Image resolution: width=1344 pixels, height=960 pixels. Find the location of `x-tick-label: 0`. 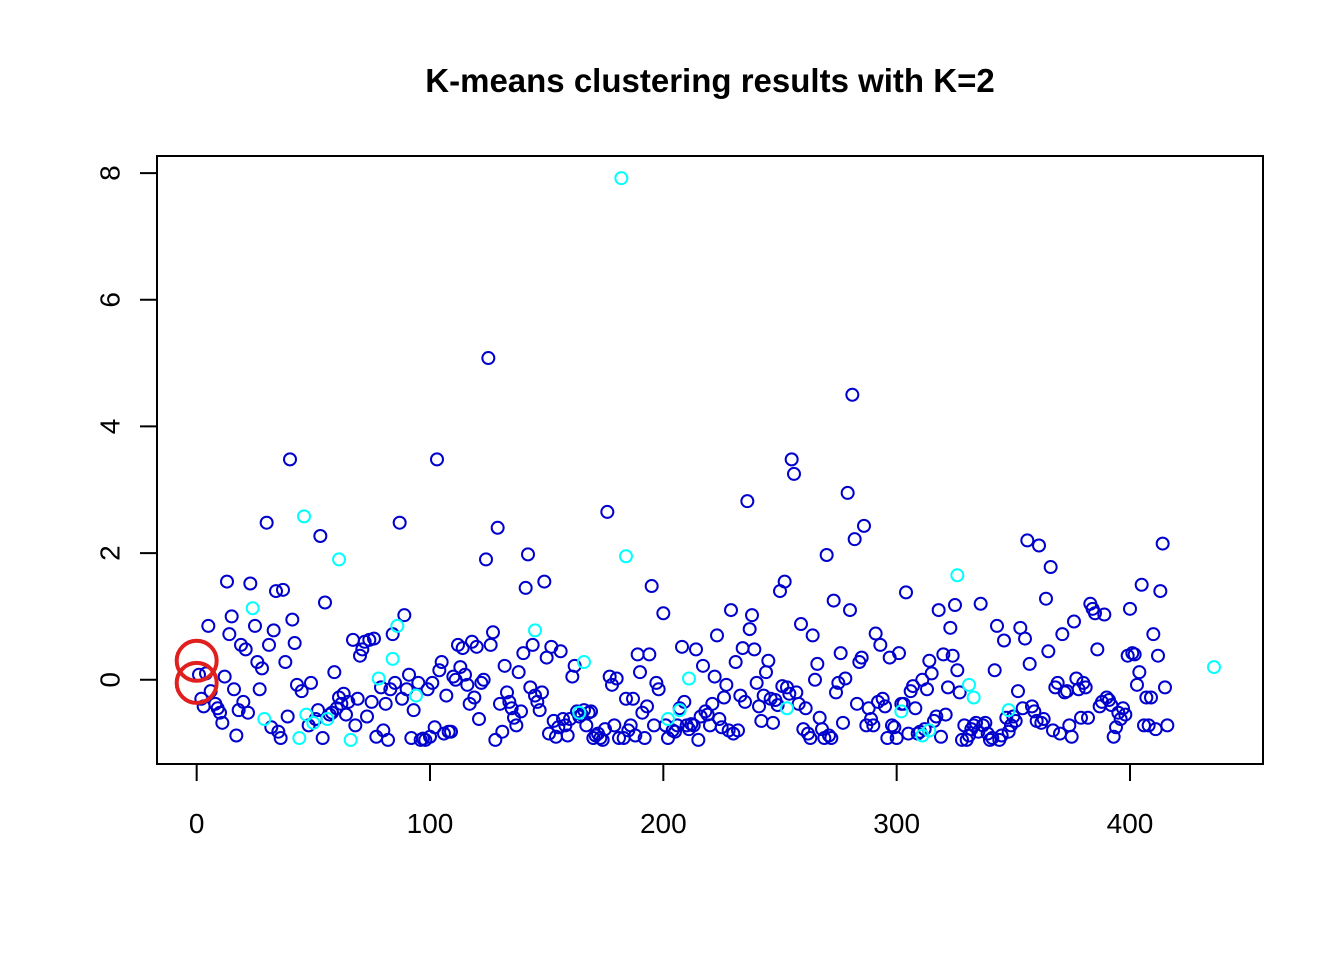

x-tick-label: 0 is located at coordinates (197, 823).